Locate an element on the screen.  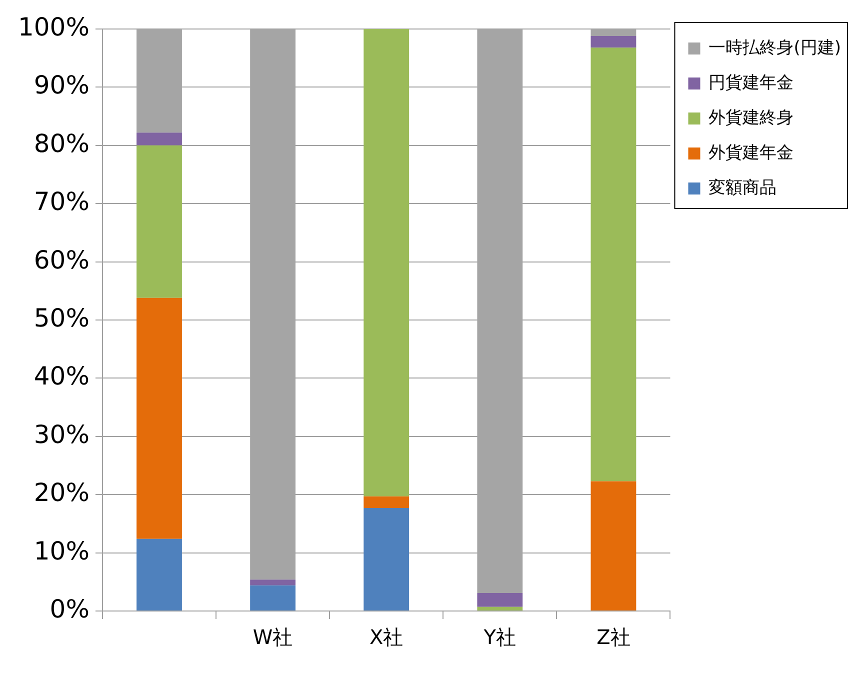
y-tick-label: 0% is located at coordinates (70, 609).